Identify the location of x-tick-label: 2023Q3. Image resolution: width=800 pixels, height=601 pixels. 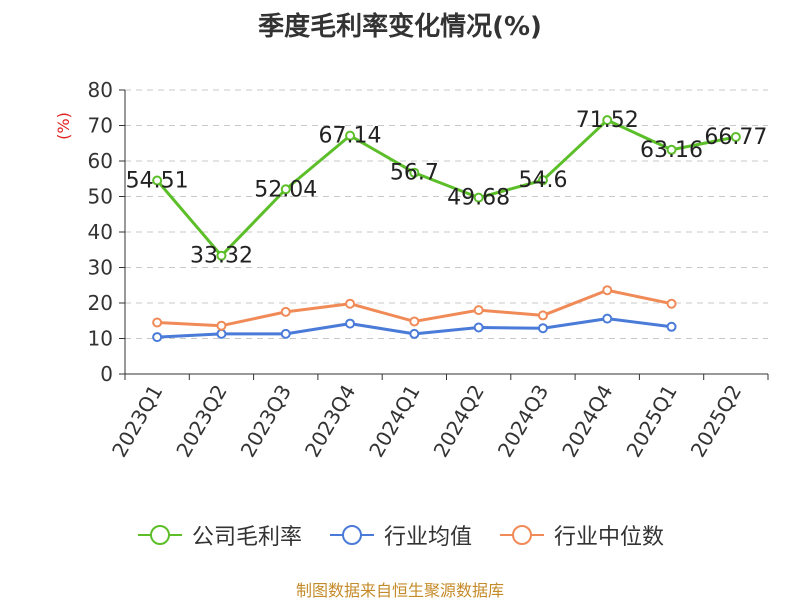
(266, 421).